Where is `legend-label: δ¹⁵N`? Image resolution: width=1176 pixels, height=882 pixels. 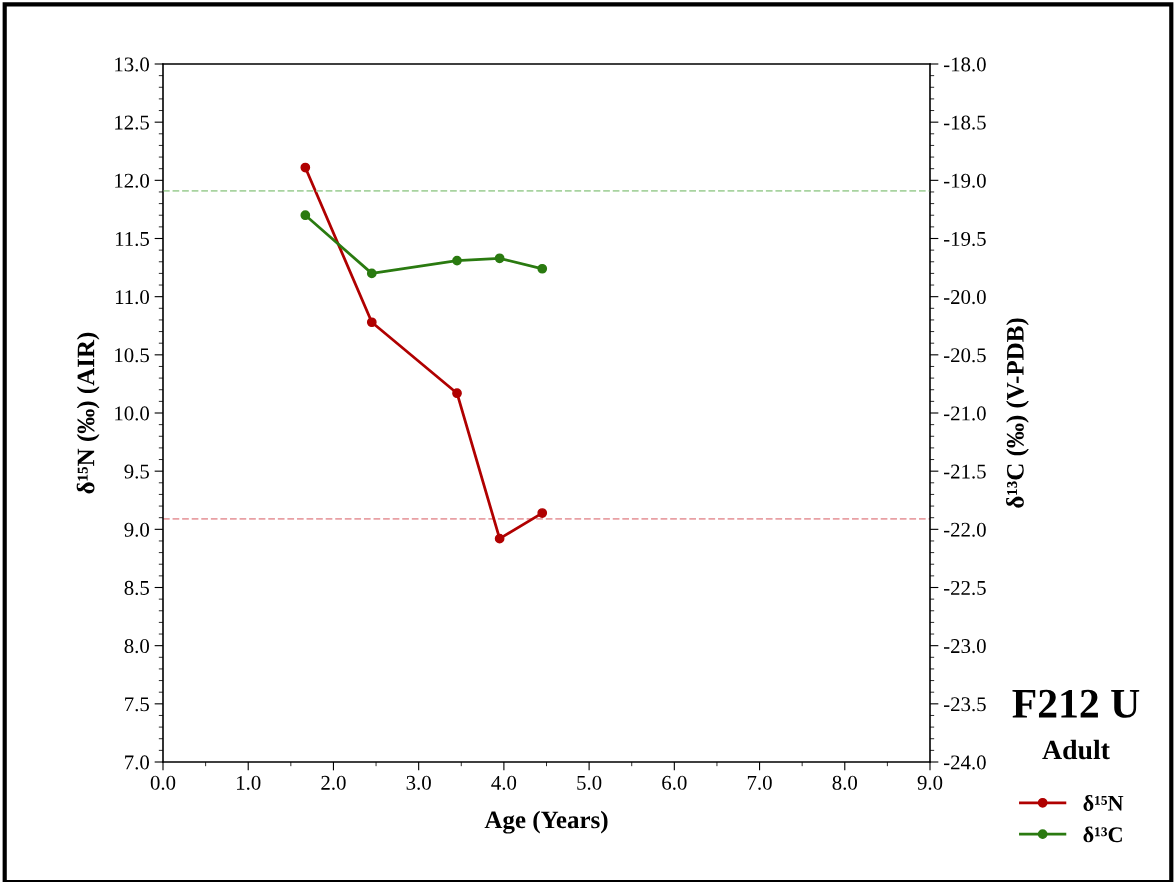 legend-label: δ¹⁵N is located at coordinates (1103, 803).